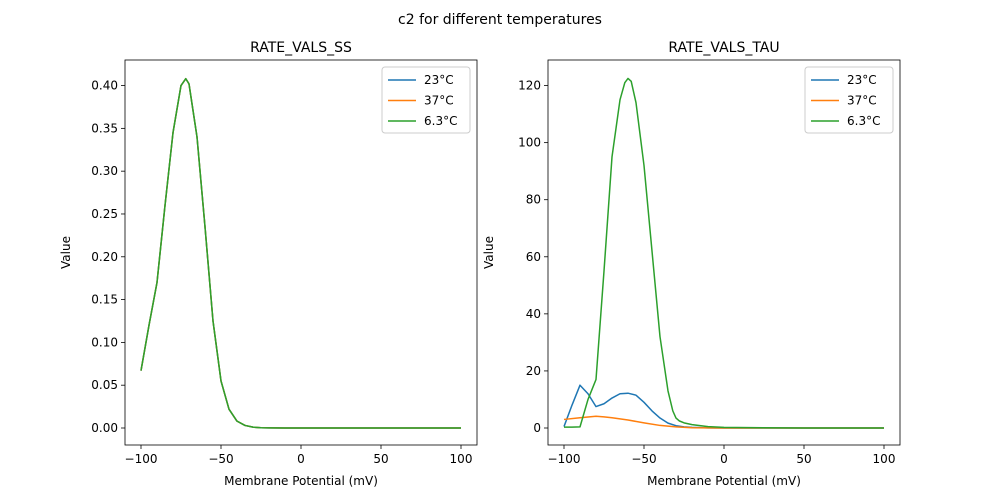  What do you see at coordinates (104, 385) in the screenshot?
I see `y-tick-label: 0.05` at bounding box center [104, 385].